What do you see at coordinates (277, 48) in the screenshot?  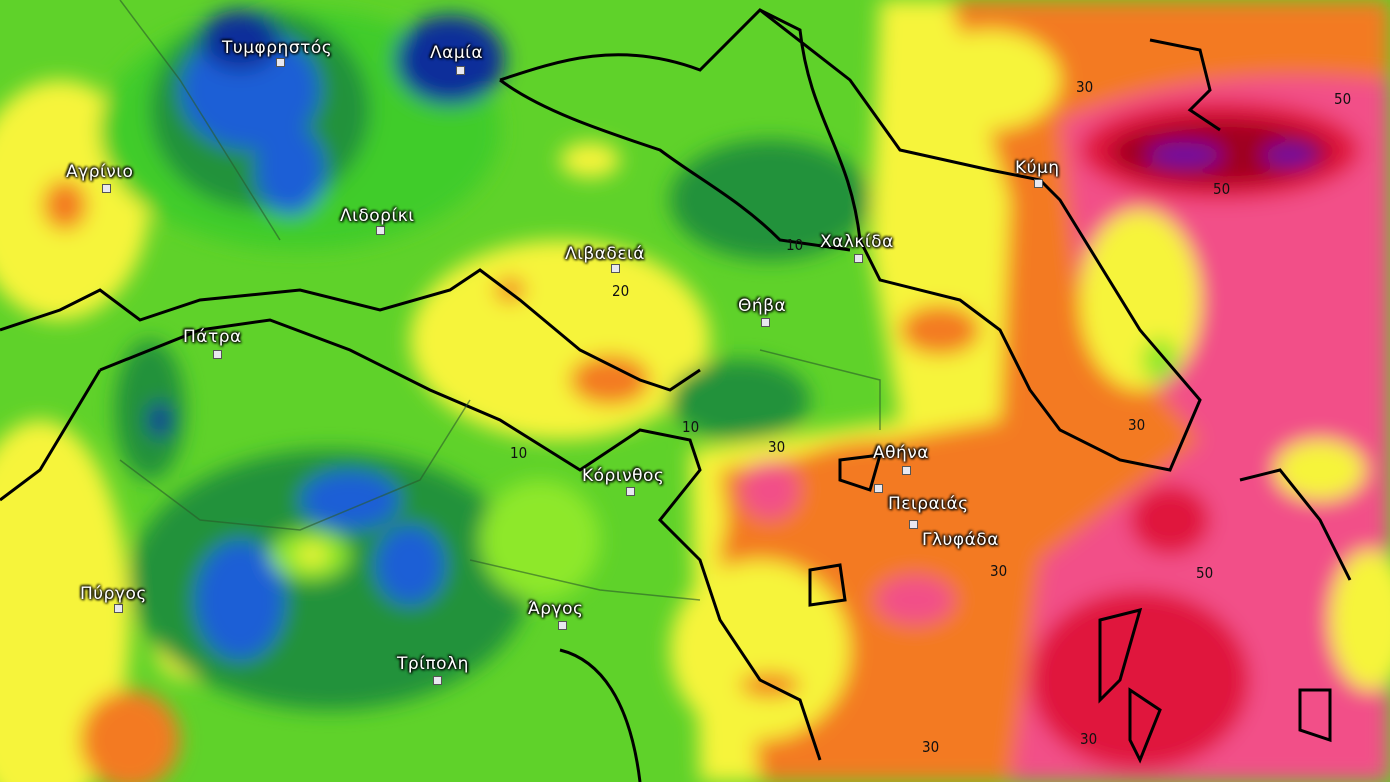 I see `city-label: Τυμφρηστός` at bounding box center [277, 48].